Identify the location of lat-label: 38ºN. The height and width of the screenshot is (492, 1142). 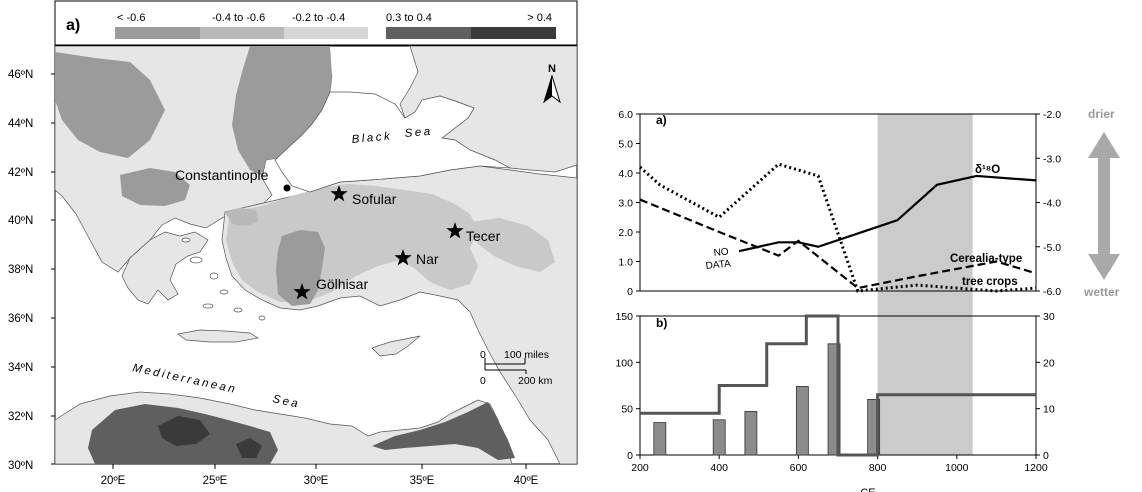
(20, 270).